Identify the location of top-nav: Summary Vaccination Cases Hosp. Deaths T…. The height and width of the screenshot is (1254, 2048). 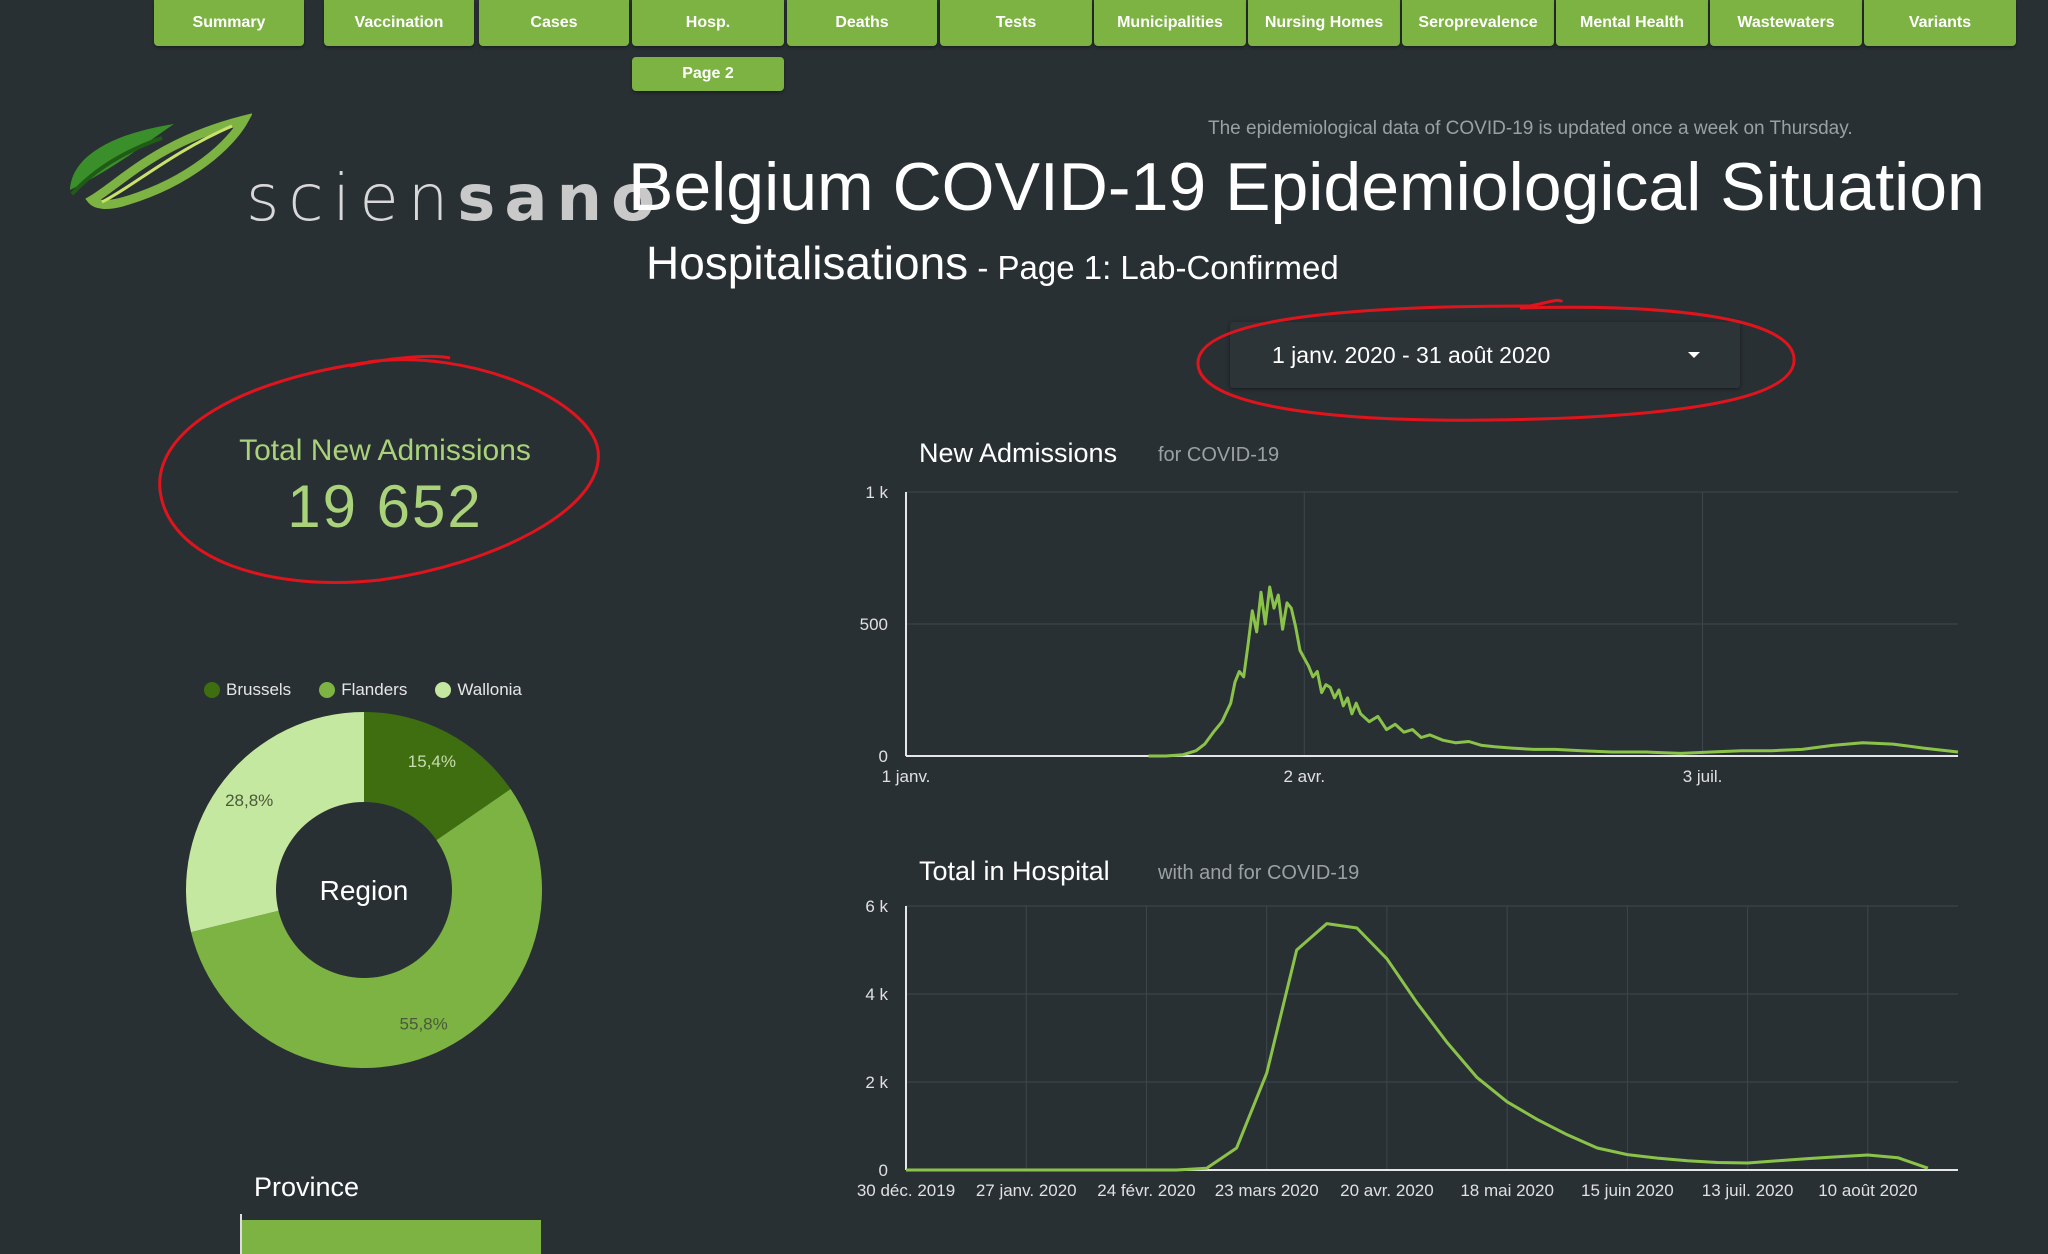
(1085, 24).